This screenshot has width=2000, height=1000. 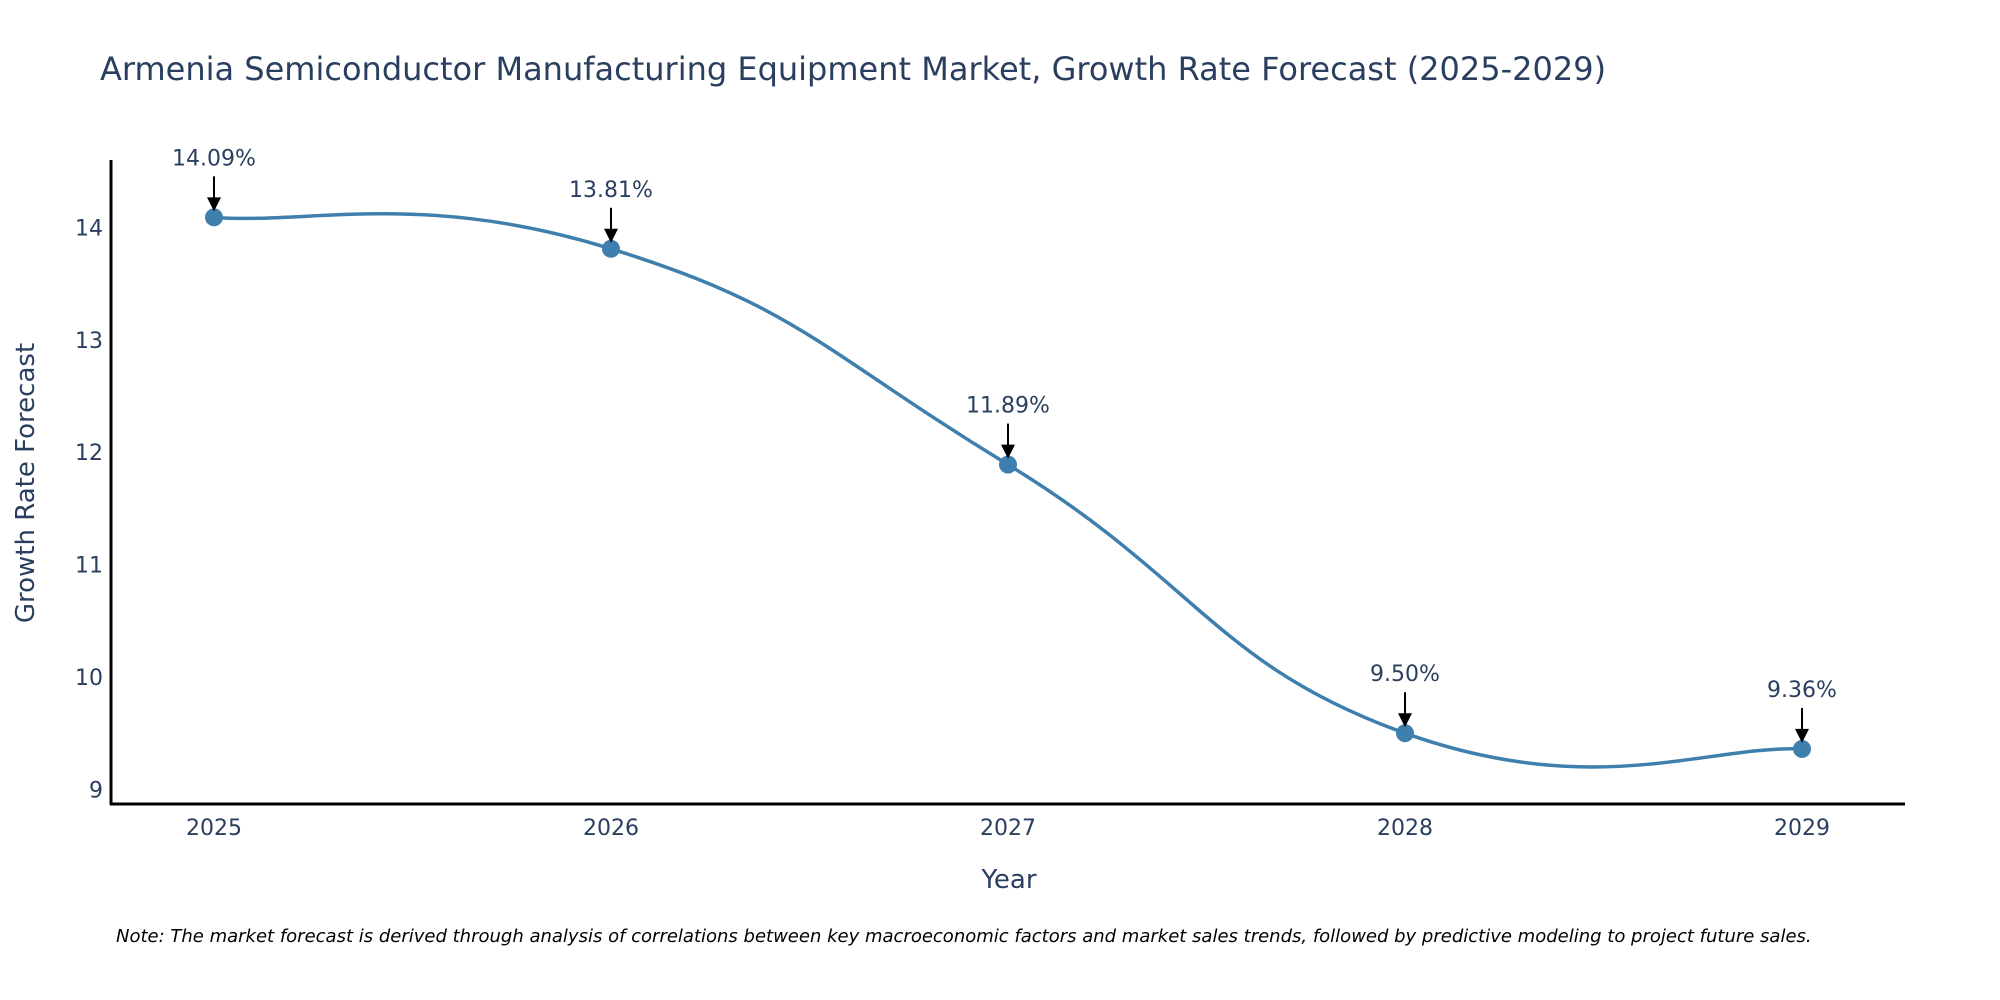 What do you see at coordinates (96, 790) in the screenshot?
I see `y-tick-label: 9` at bounding box center [96, 790].